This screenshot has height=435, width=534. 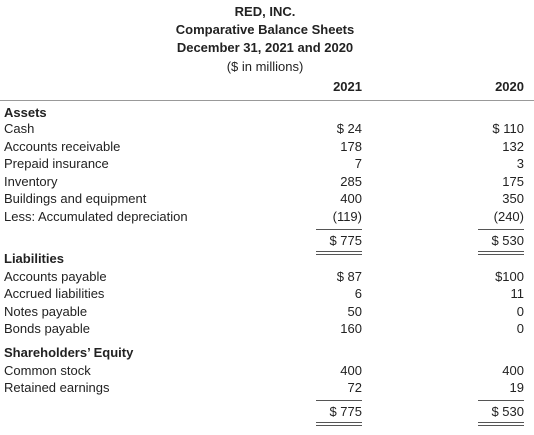 I want to click on row-label: Cash, so click(x=19, y=128).